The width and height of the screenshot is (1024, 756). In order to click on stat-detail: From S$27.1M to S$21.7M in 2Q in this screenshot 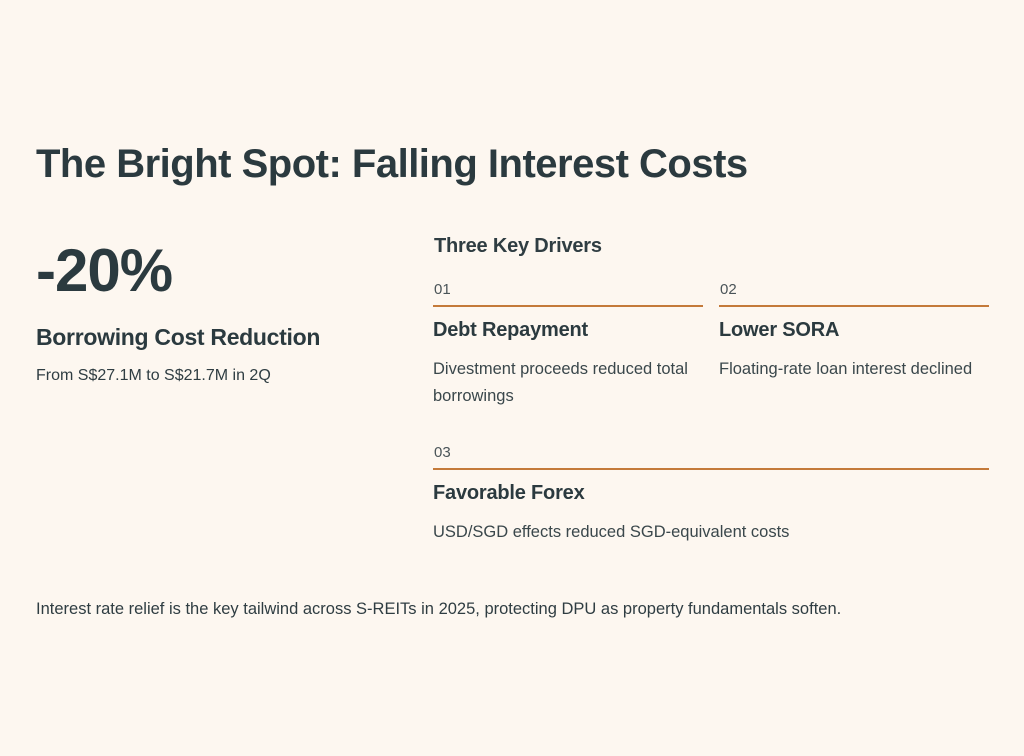, I will do `click(153, 375)`.